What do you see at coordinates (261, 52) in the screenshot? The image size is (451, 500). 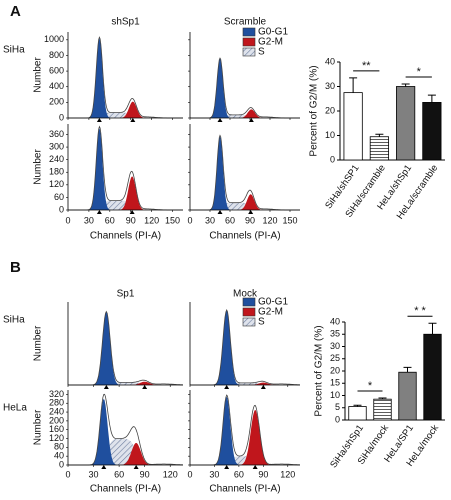 I see `legend-label: S` at bounding box center [261, 52].